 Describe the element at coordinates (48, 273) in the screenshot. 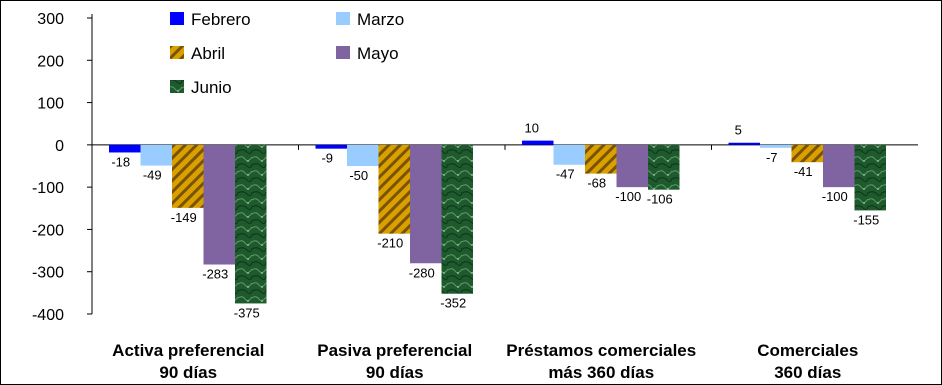

I see `y-tick-label: -300` at that location.